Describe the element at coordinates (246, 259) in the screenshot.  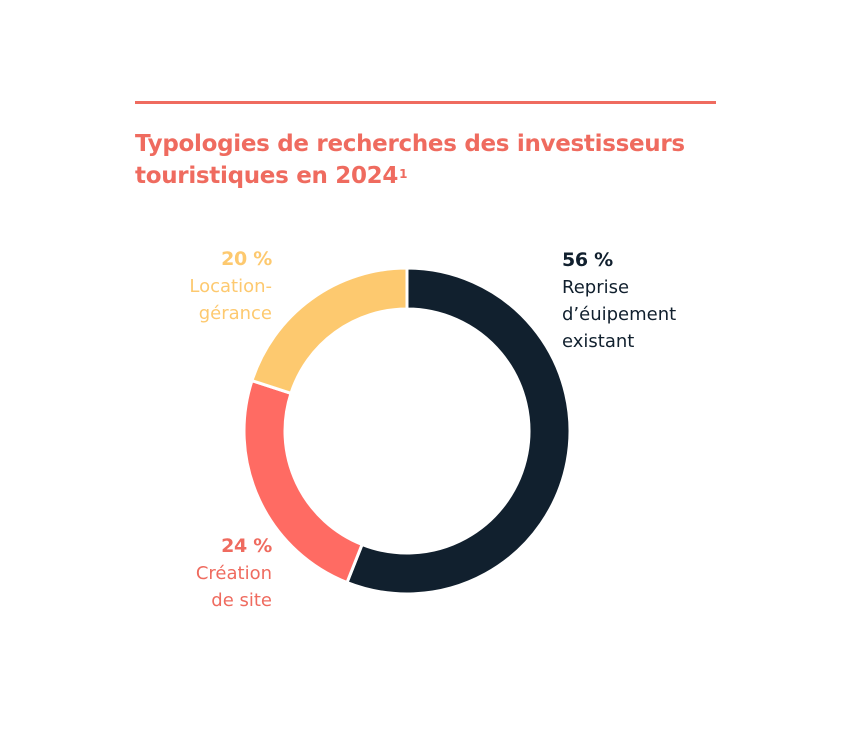
I see `label-location-pct: 20 %` at that location.